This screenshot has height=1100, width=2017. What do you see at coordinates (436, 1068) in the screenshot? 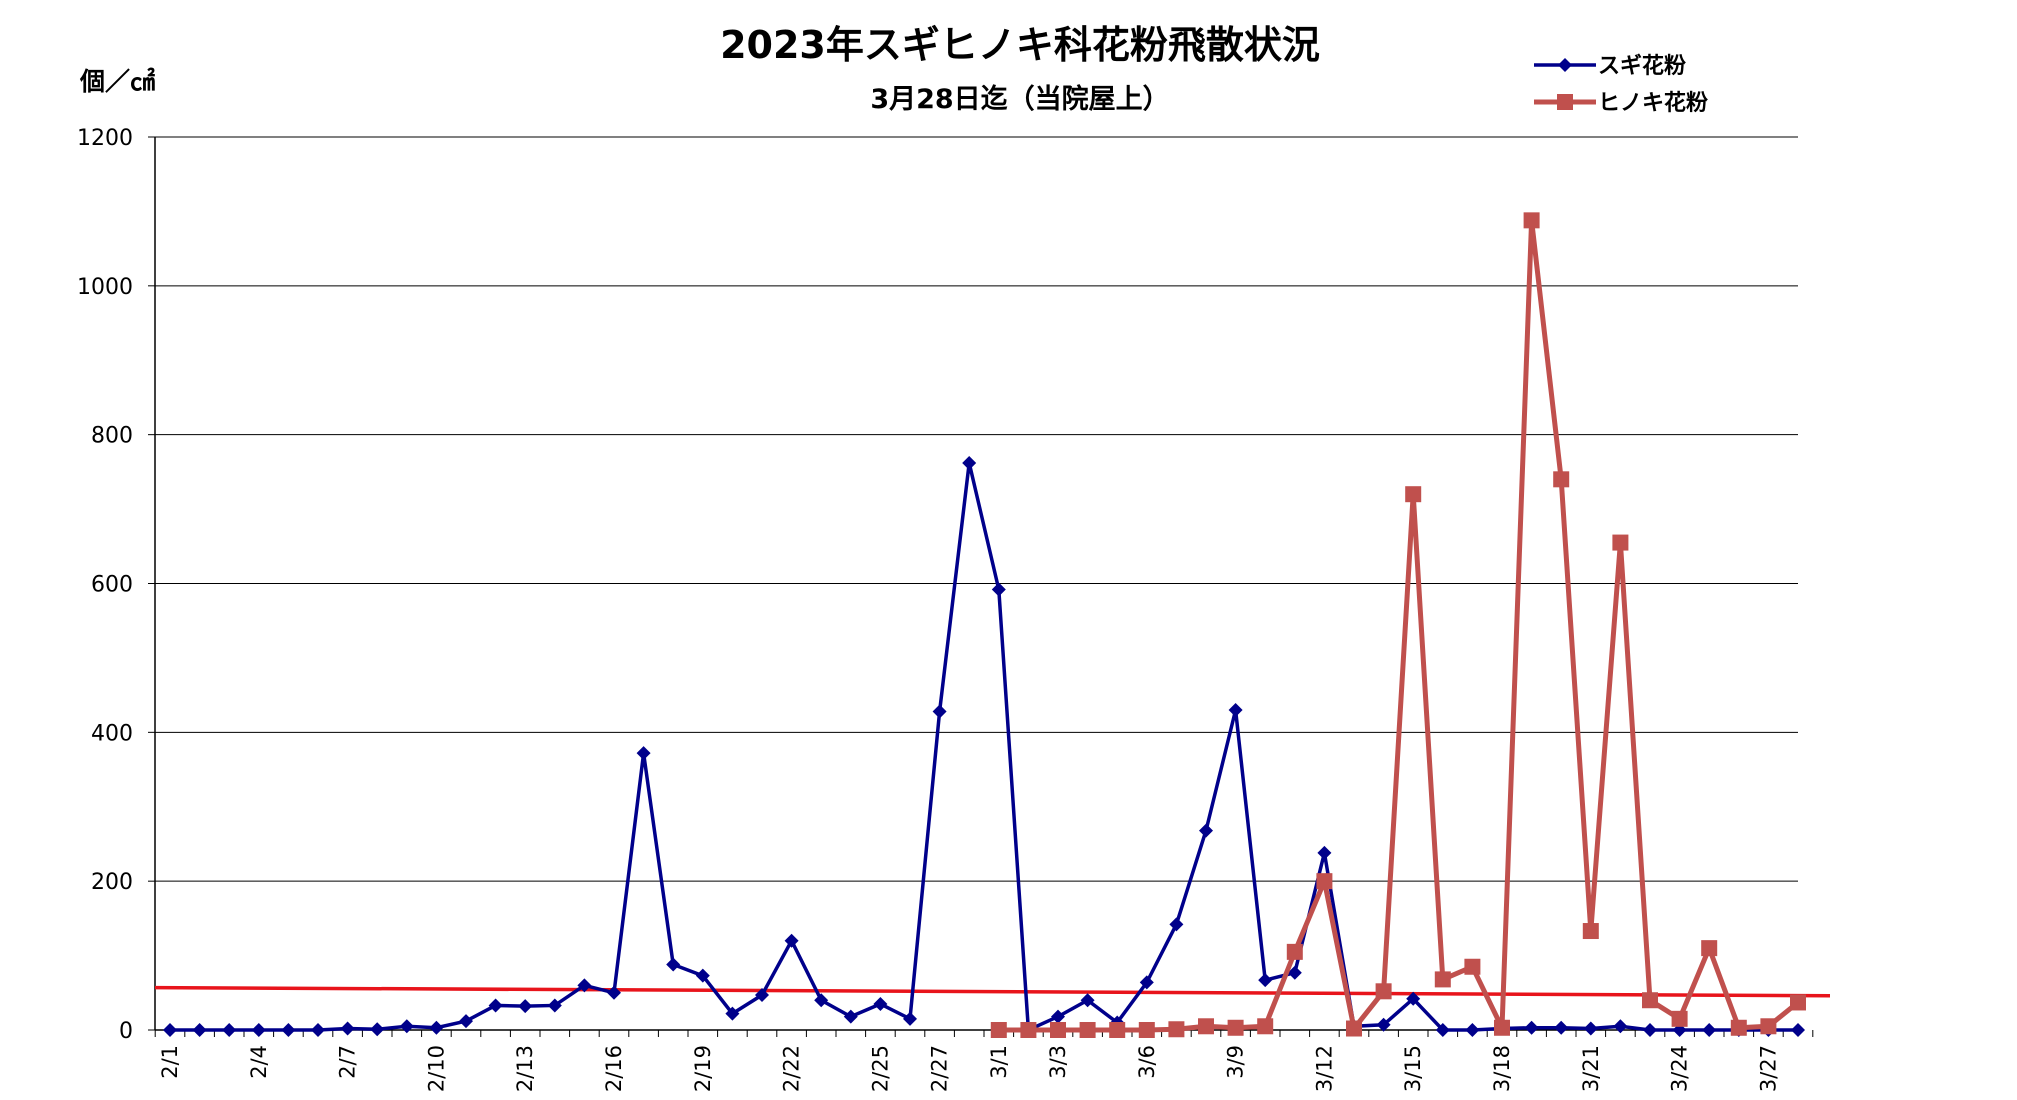
I see `x-tick-label: 2/10` at bounding box center [436, 1068].